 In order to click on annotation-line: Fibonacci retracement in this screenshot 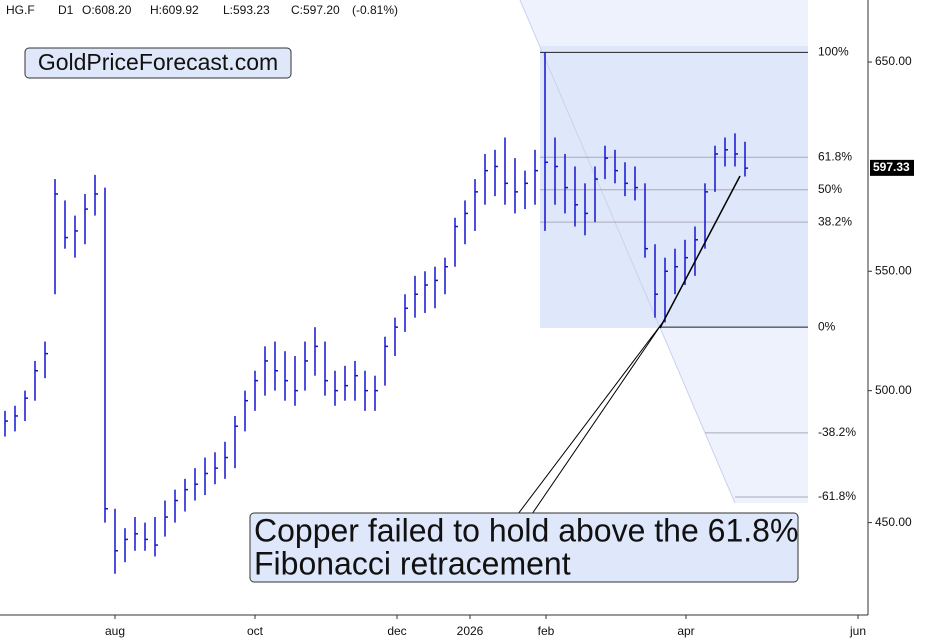, I will do `click(412, 563)`.